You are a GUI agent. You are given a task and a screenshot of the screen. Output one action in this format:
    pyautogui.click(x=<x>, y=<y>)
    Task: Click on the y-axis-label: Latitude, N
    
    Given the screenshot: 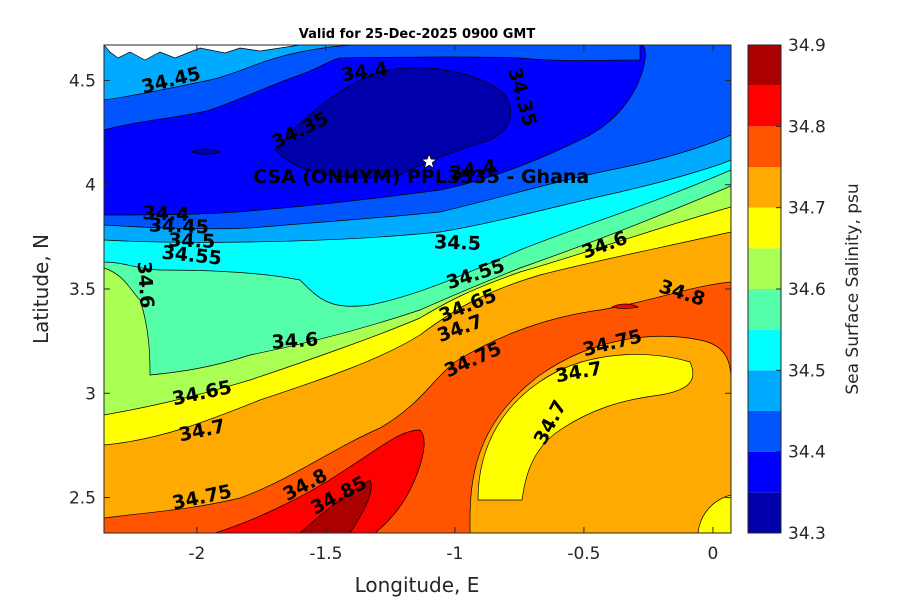 What is the action you would take?
    pyautogui.click(x=41, y=289)
    